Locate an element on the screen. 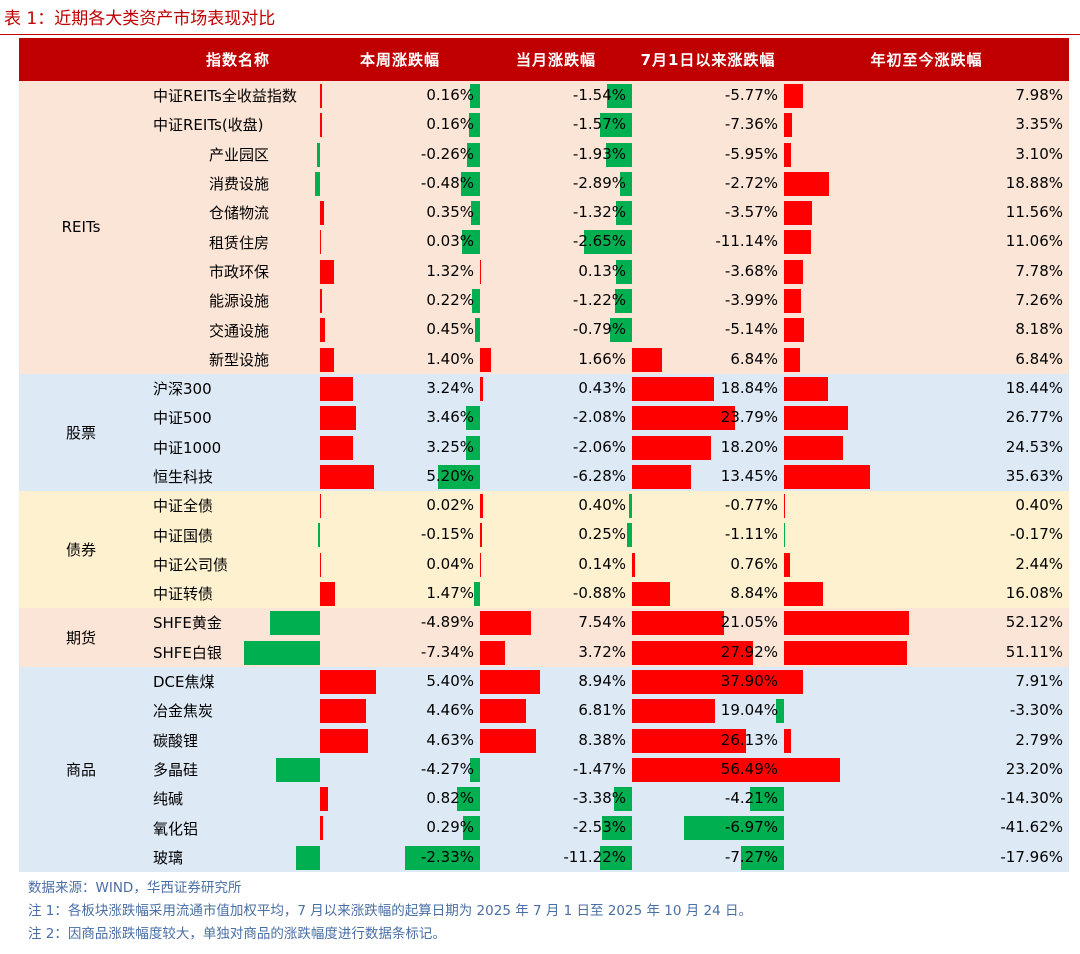  week-change-cell: 0.22% is located at coordinates (400, 300).